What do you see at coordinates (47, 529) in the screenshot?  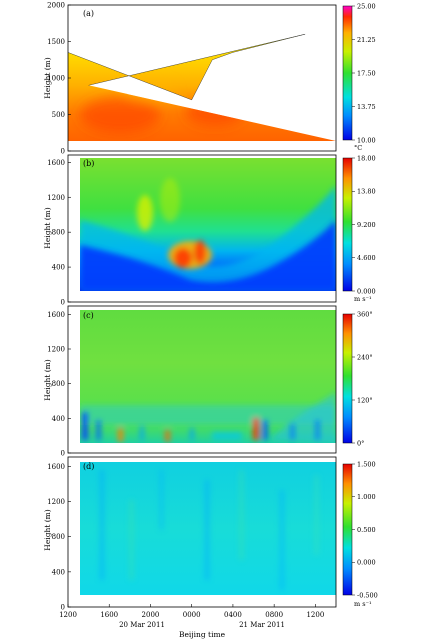 I see `panel-d-ylabel: Height (m)` at bounding box center [47, 529].